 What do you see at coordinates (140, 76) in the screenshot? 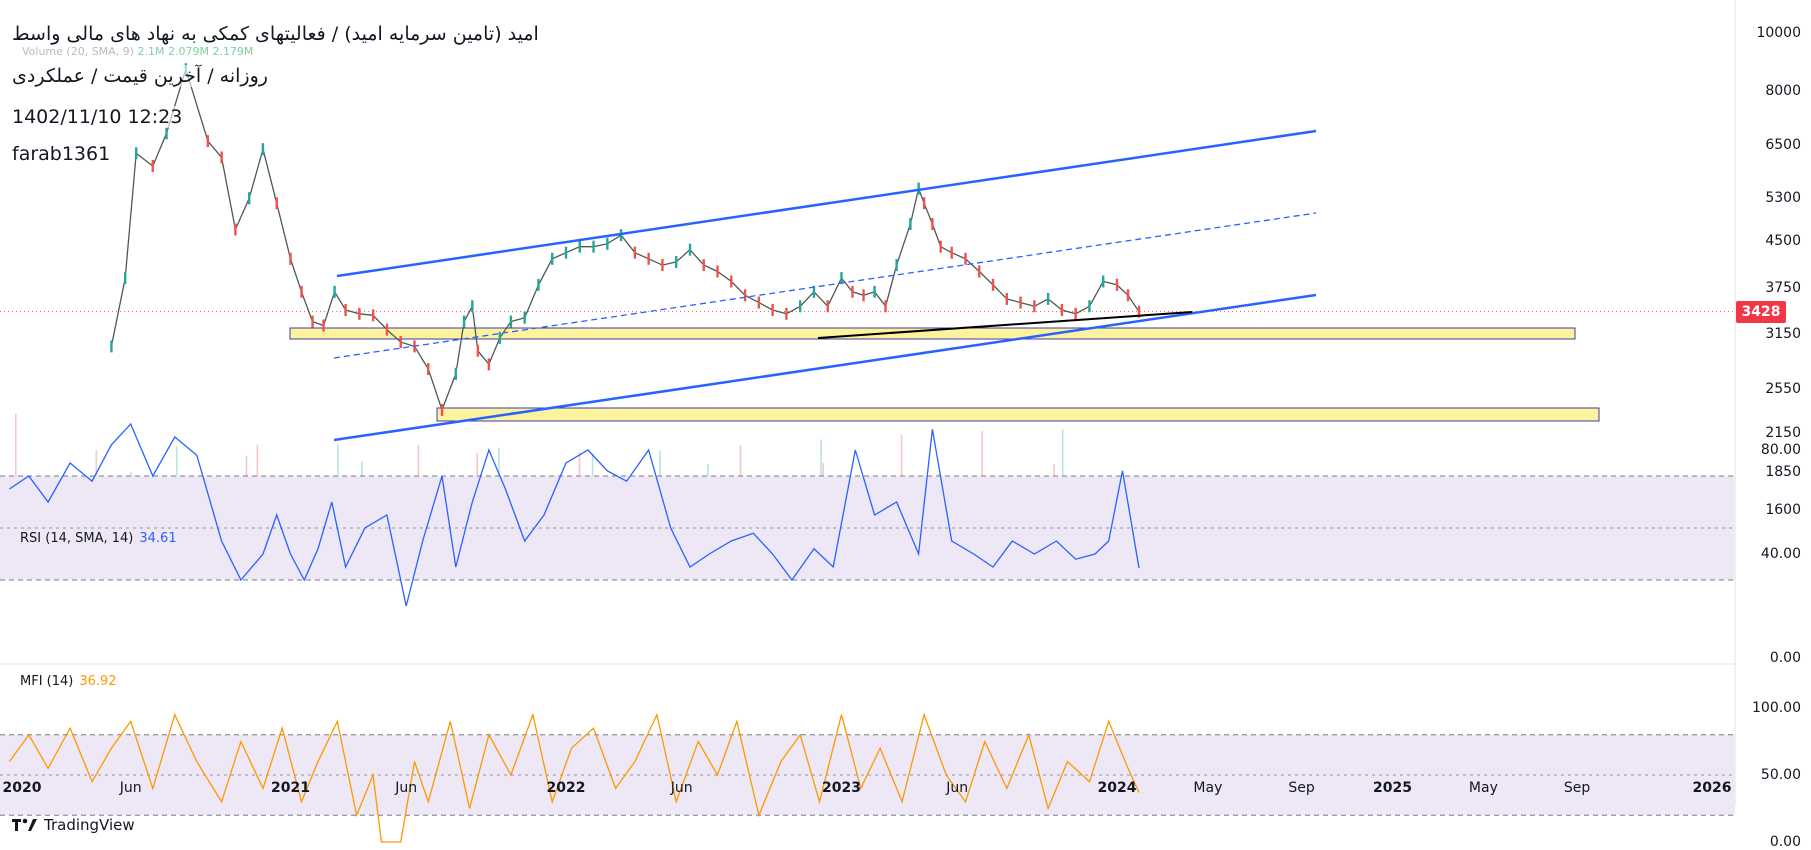
I see `chart-subtitle: روزانه / آخرین قیمت / عملکردی` at bounding box center [140, 76].